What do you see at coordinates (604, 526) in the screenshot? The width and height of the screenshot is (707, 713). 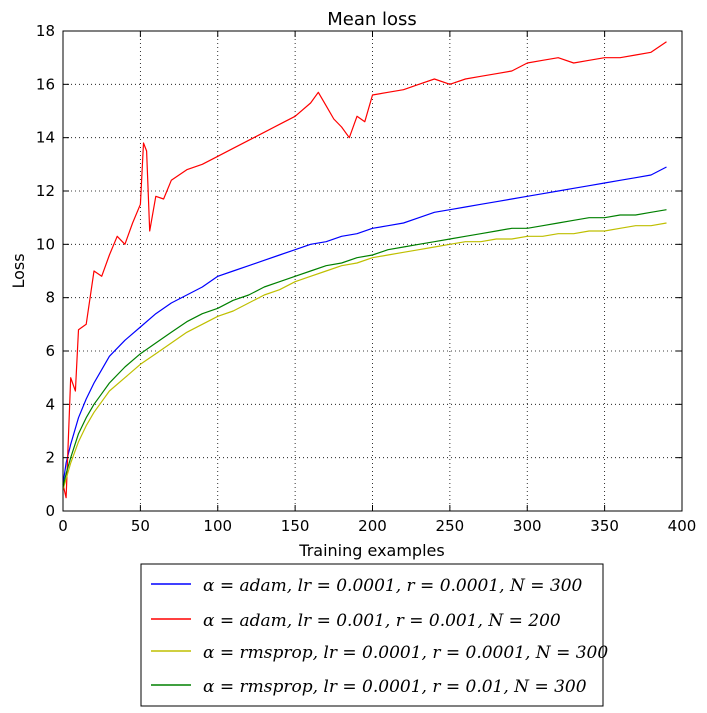 I see `x-tick-label: 350` at bounding box center [604, 526].